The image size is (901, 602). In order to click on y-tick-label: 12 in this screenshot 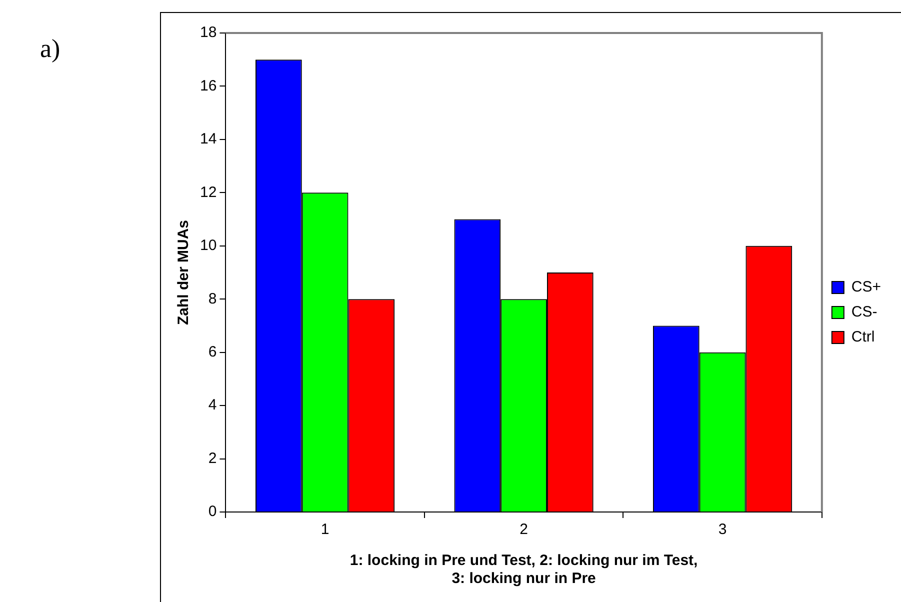, I will do `click(208, 192)`.